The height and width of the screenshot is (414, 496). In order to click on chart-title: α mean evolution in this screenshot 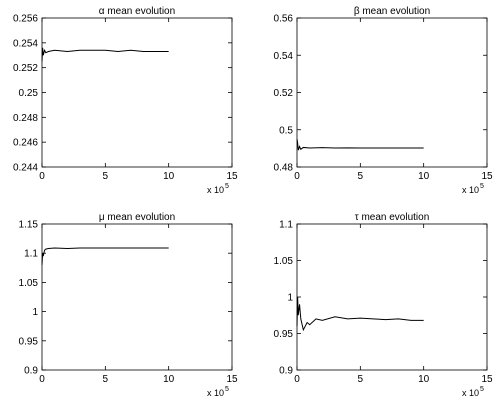, I will do `click(137, 11)`.